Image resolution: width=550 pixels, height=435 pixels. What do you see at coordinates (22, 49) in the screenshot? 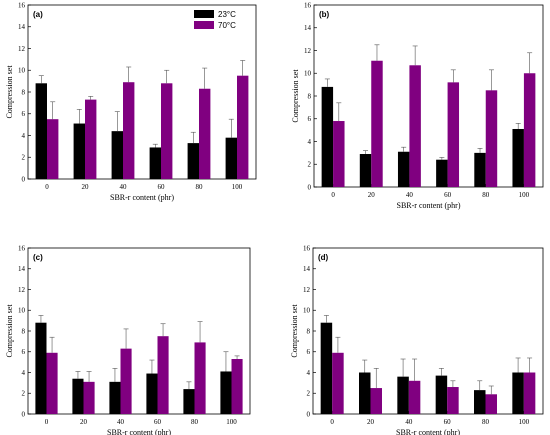
I see `y-tick-label: 12` at bounding box center [22, 49].